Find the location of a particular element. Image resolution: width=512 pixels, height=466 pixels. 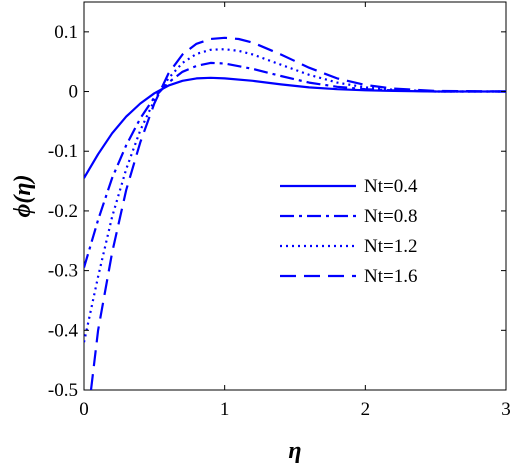

y-tick-label: -0.5 is located at coordinates (63, 390).